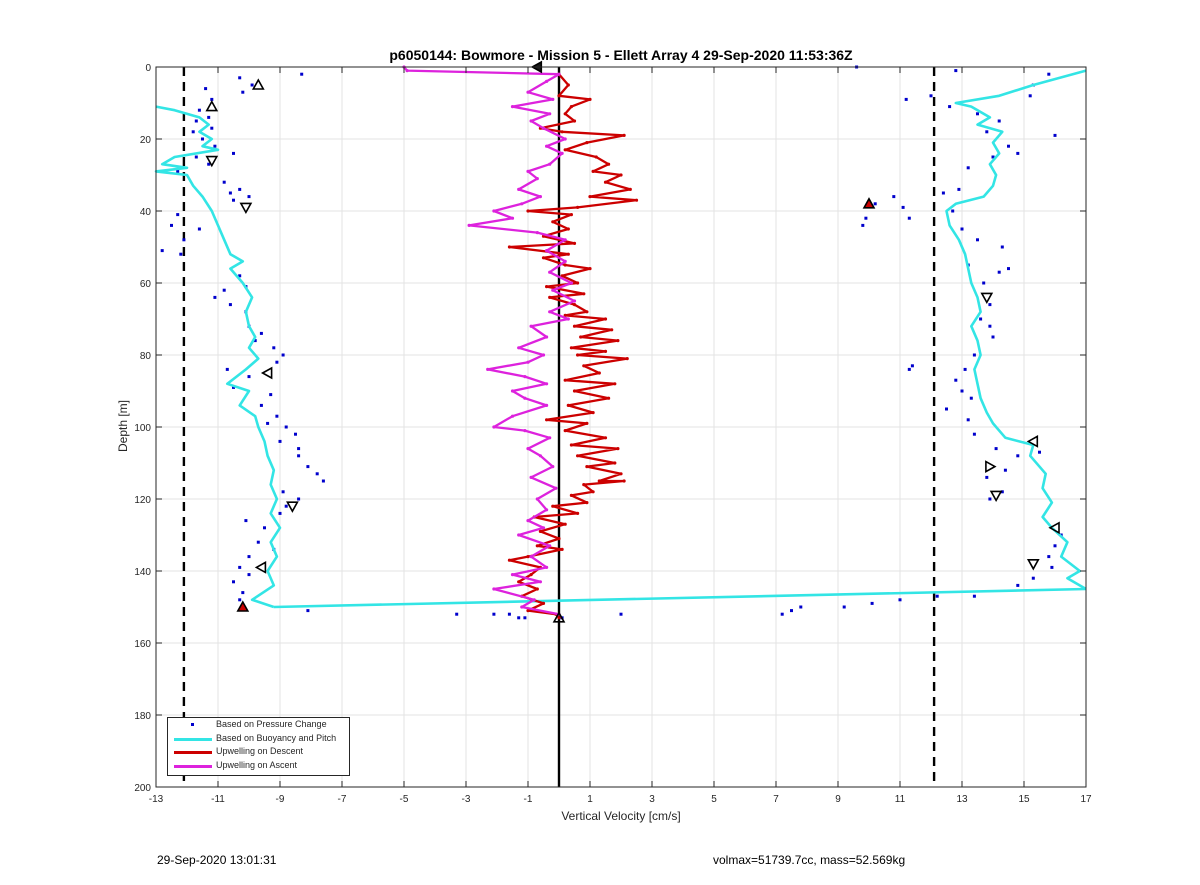 This screenshot has width=1200, height=885. I want to click on legend-swatch-buoyancy, so click(193, 739).